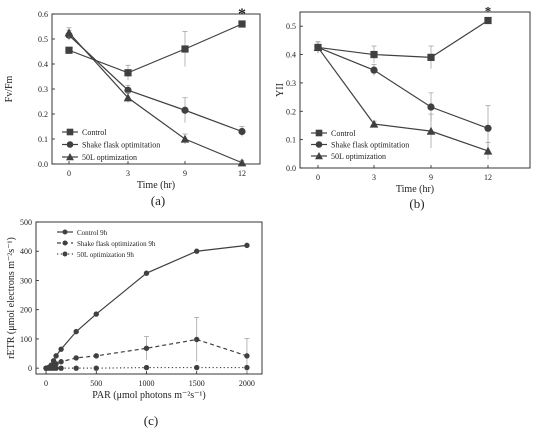  I want to click on y-tick-label: 0.4, so click(291, 55).